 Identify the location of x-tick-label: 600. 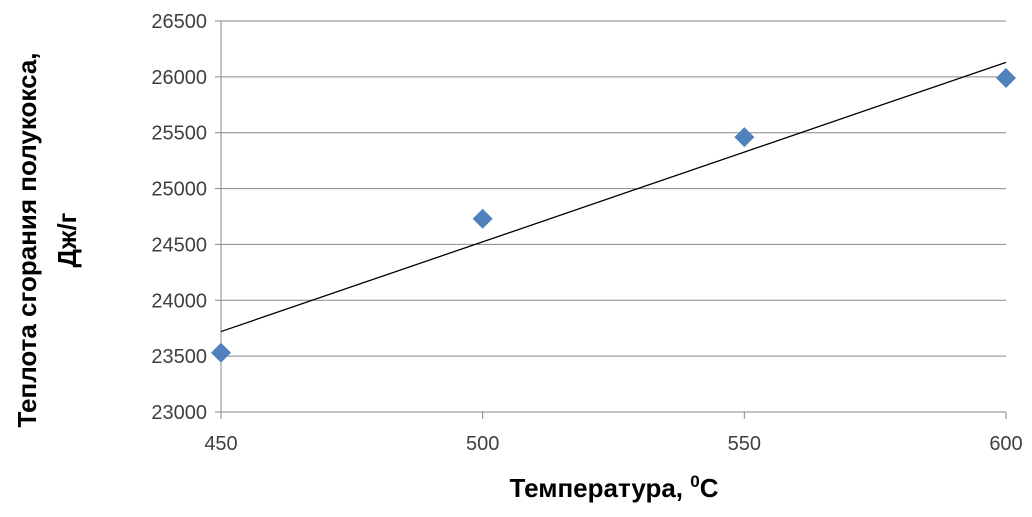
(1005, 444).